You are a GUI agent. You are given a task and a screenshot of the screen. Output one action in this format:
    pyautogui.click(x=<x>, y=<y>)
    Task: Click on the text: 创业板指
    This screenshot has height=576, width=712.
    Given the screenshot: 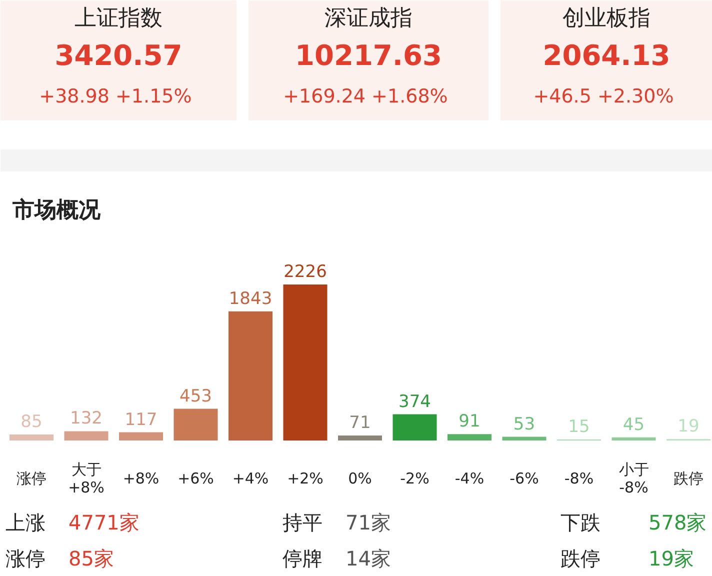 What is the action you would take?
    pyautogui.click(x=606, y=18)
    